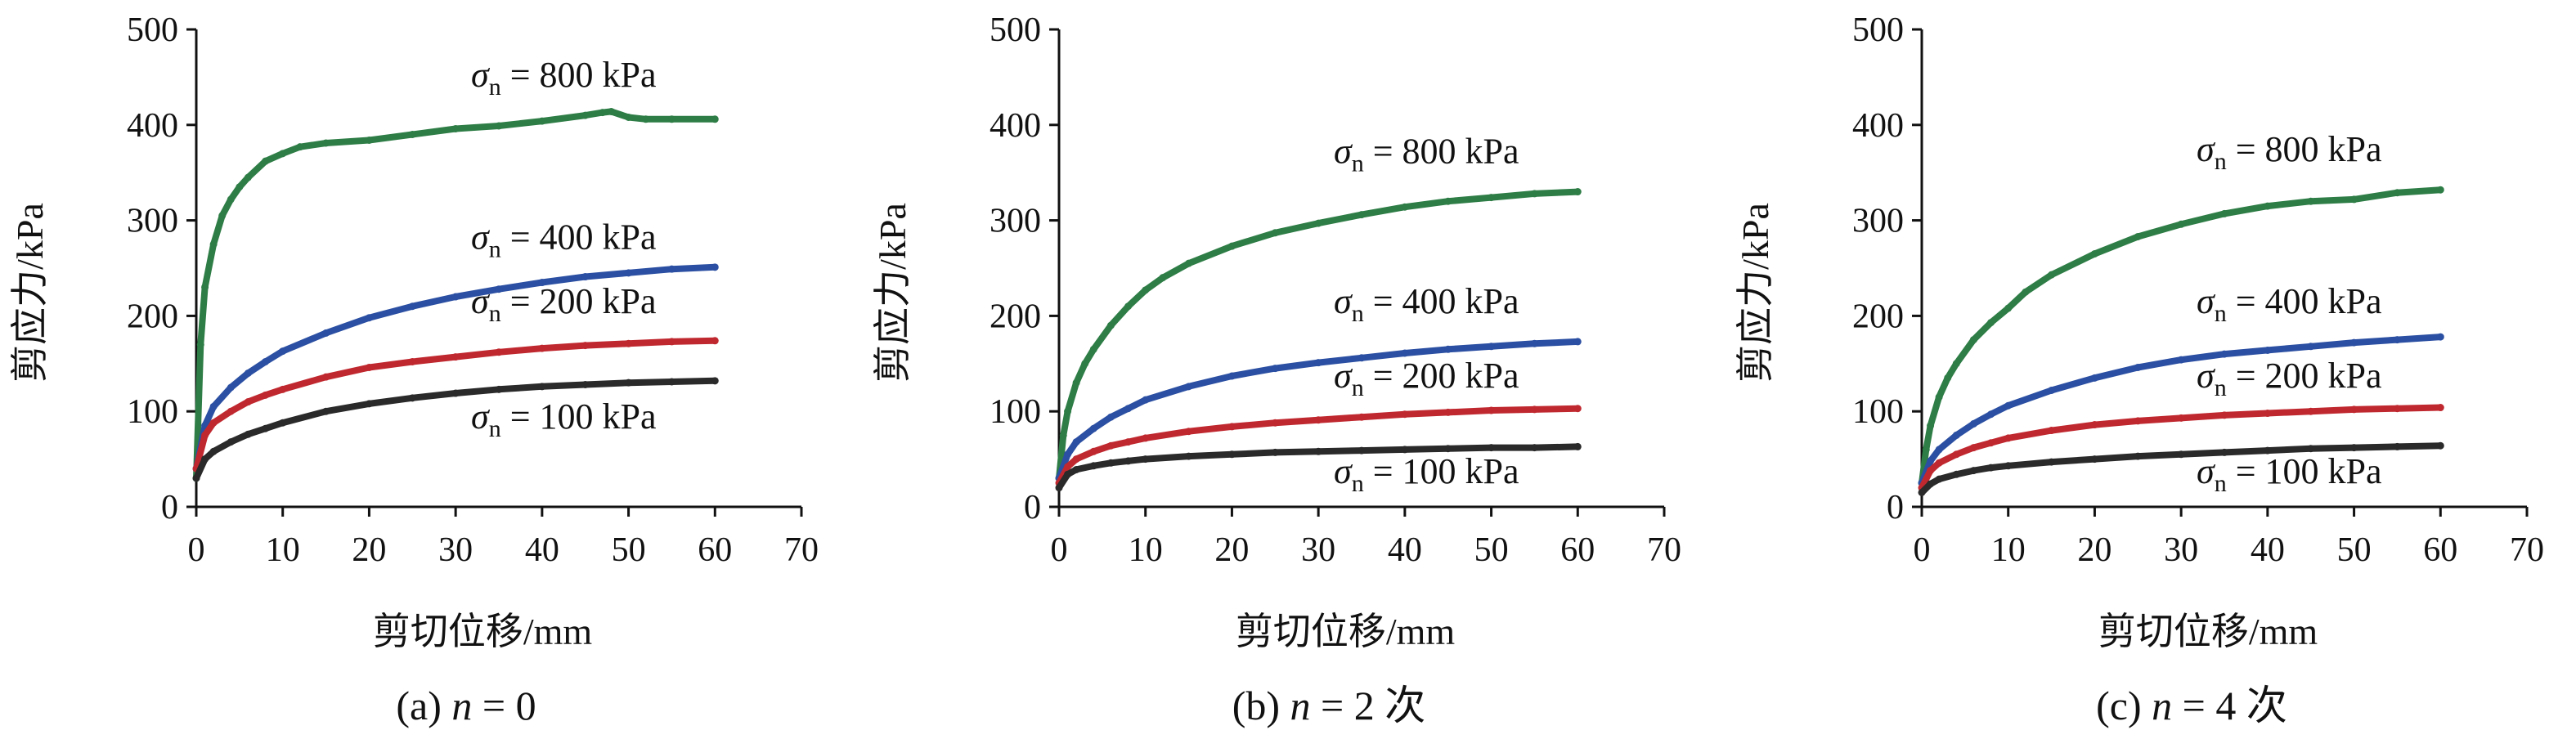 The width and height of the screenshot is (2576, 748). I want to click on series-line, so click(1319, 334).